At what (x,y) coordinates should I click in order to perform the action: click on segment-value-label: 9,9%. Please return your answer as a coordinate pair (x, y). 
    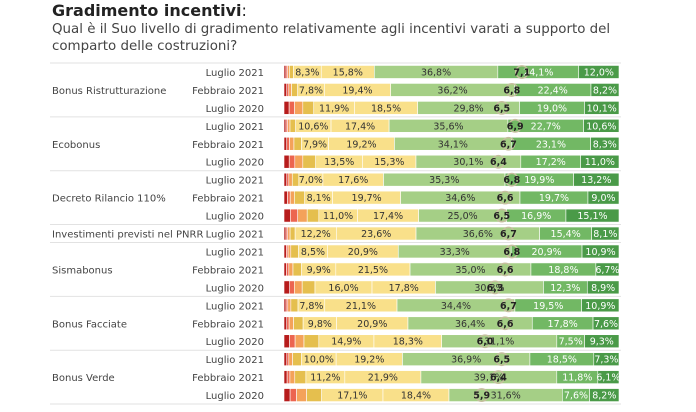
    Looking at the image, I should click on (319, 270).